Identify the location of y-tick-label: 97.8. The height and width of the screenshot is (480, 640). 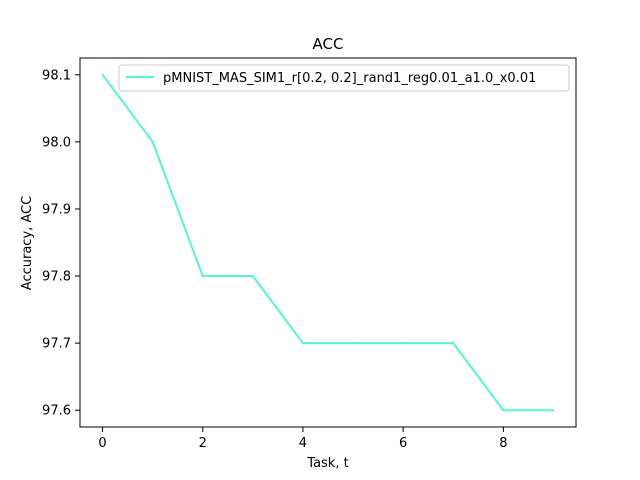
(56, 277).